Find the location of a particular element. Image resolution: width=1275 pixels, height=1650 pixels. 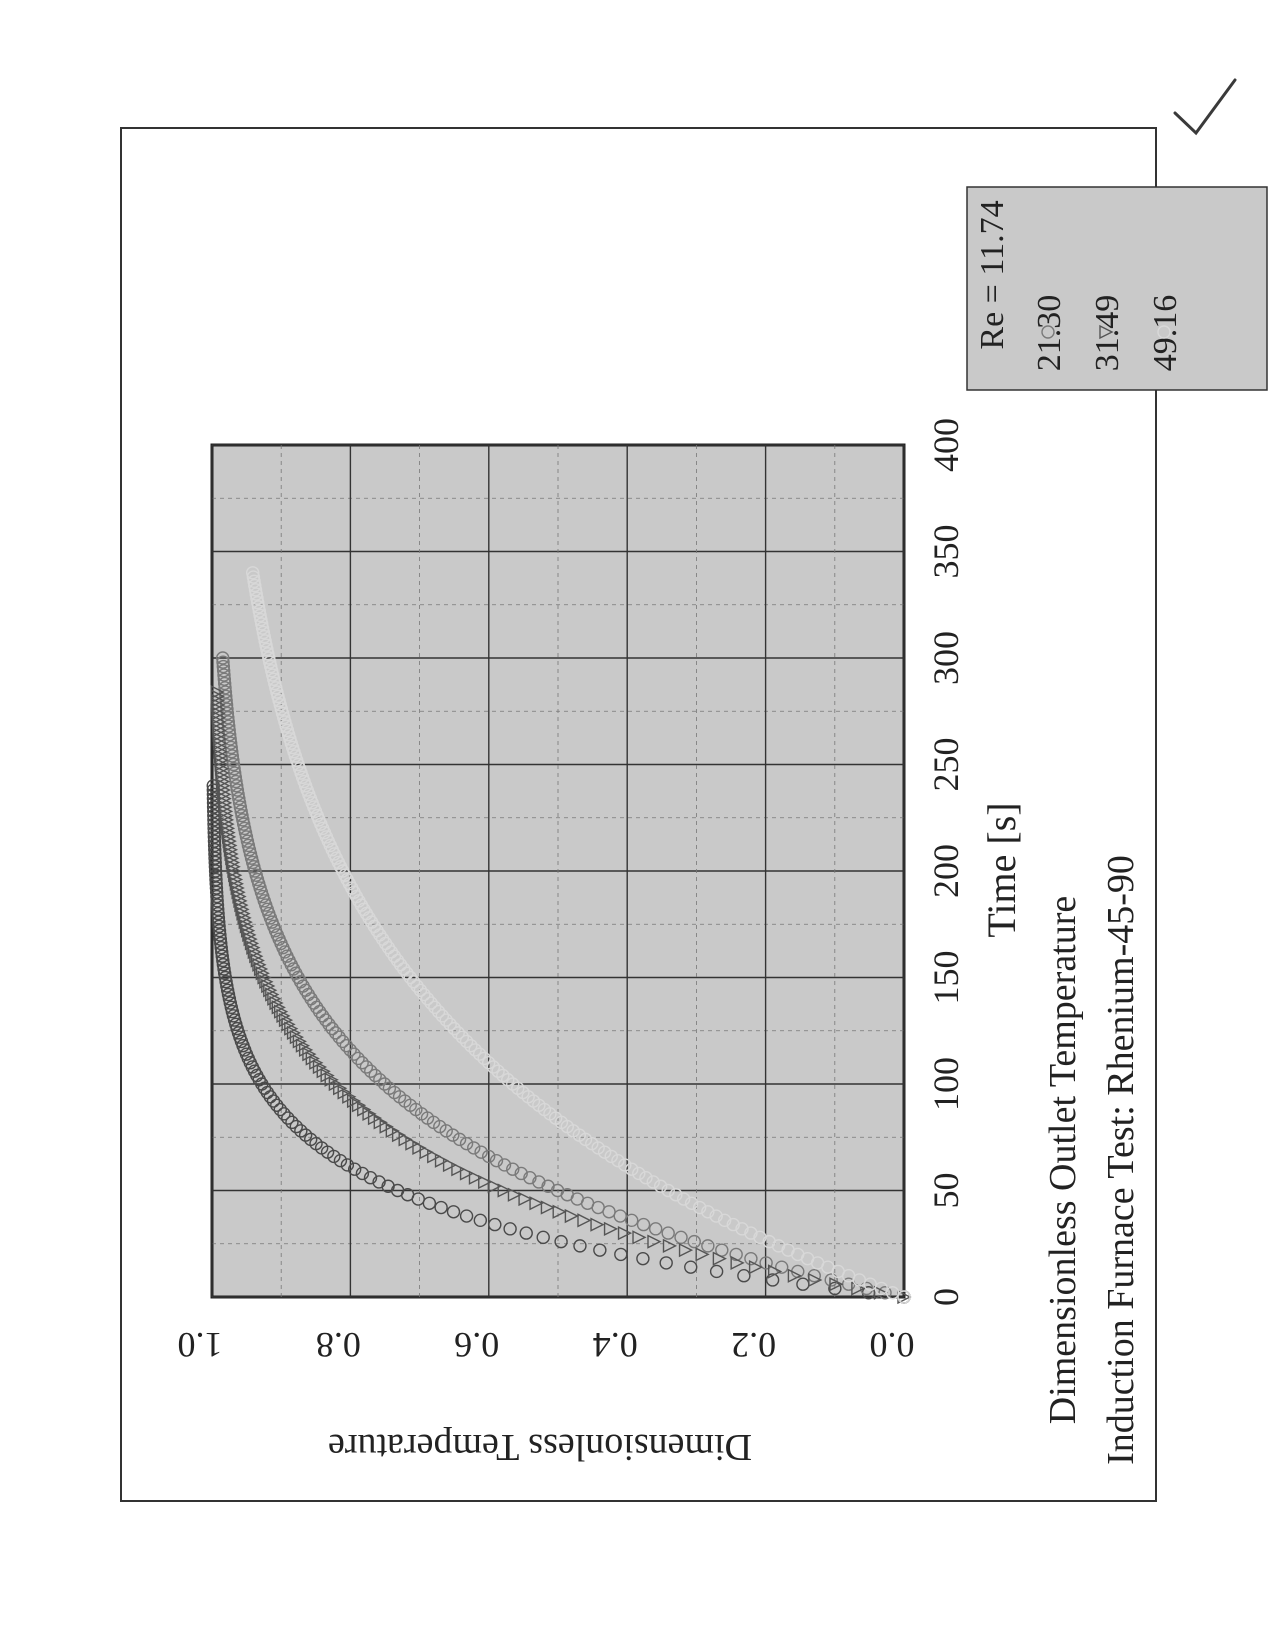

x-tick-label: 100 is located at coordinates (946, 1084).